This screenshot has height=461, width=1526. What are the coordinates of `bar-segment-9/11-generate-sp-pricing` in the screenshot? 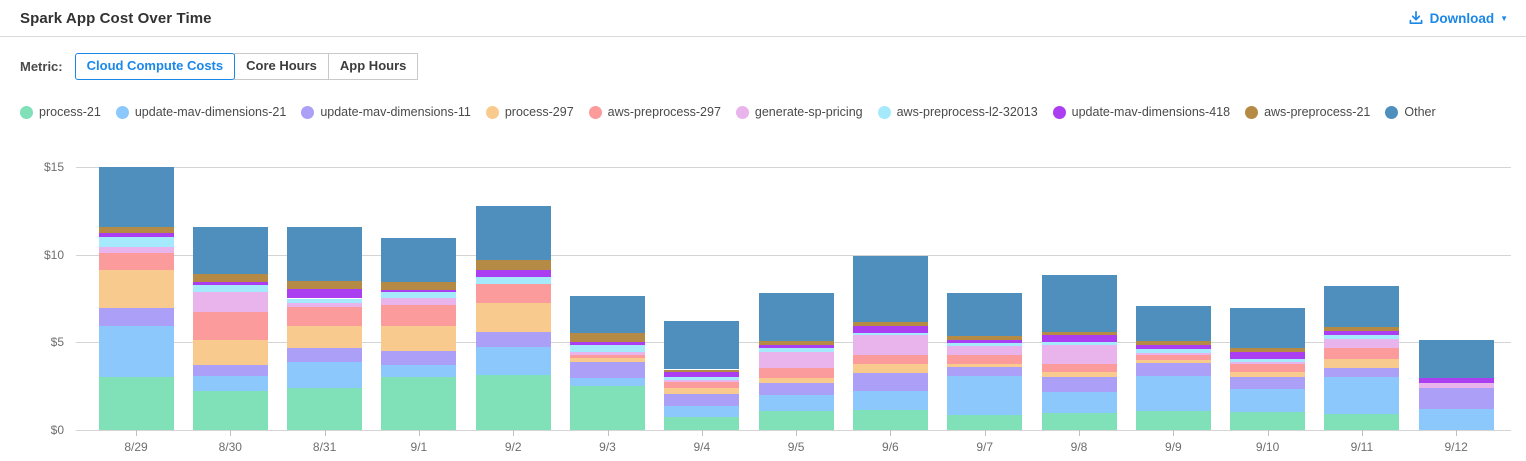 It's located at (1362, 343).